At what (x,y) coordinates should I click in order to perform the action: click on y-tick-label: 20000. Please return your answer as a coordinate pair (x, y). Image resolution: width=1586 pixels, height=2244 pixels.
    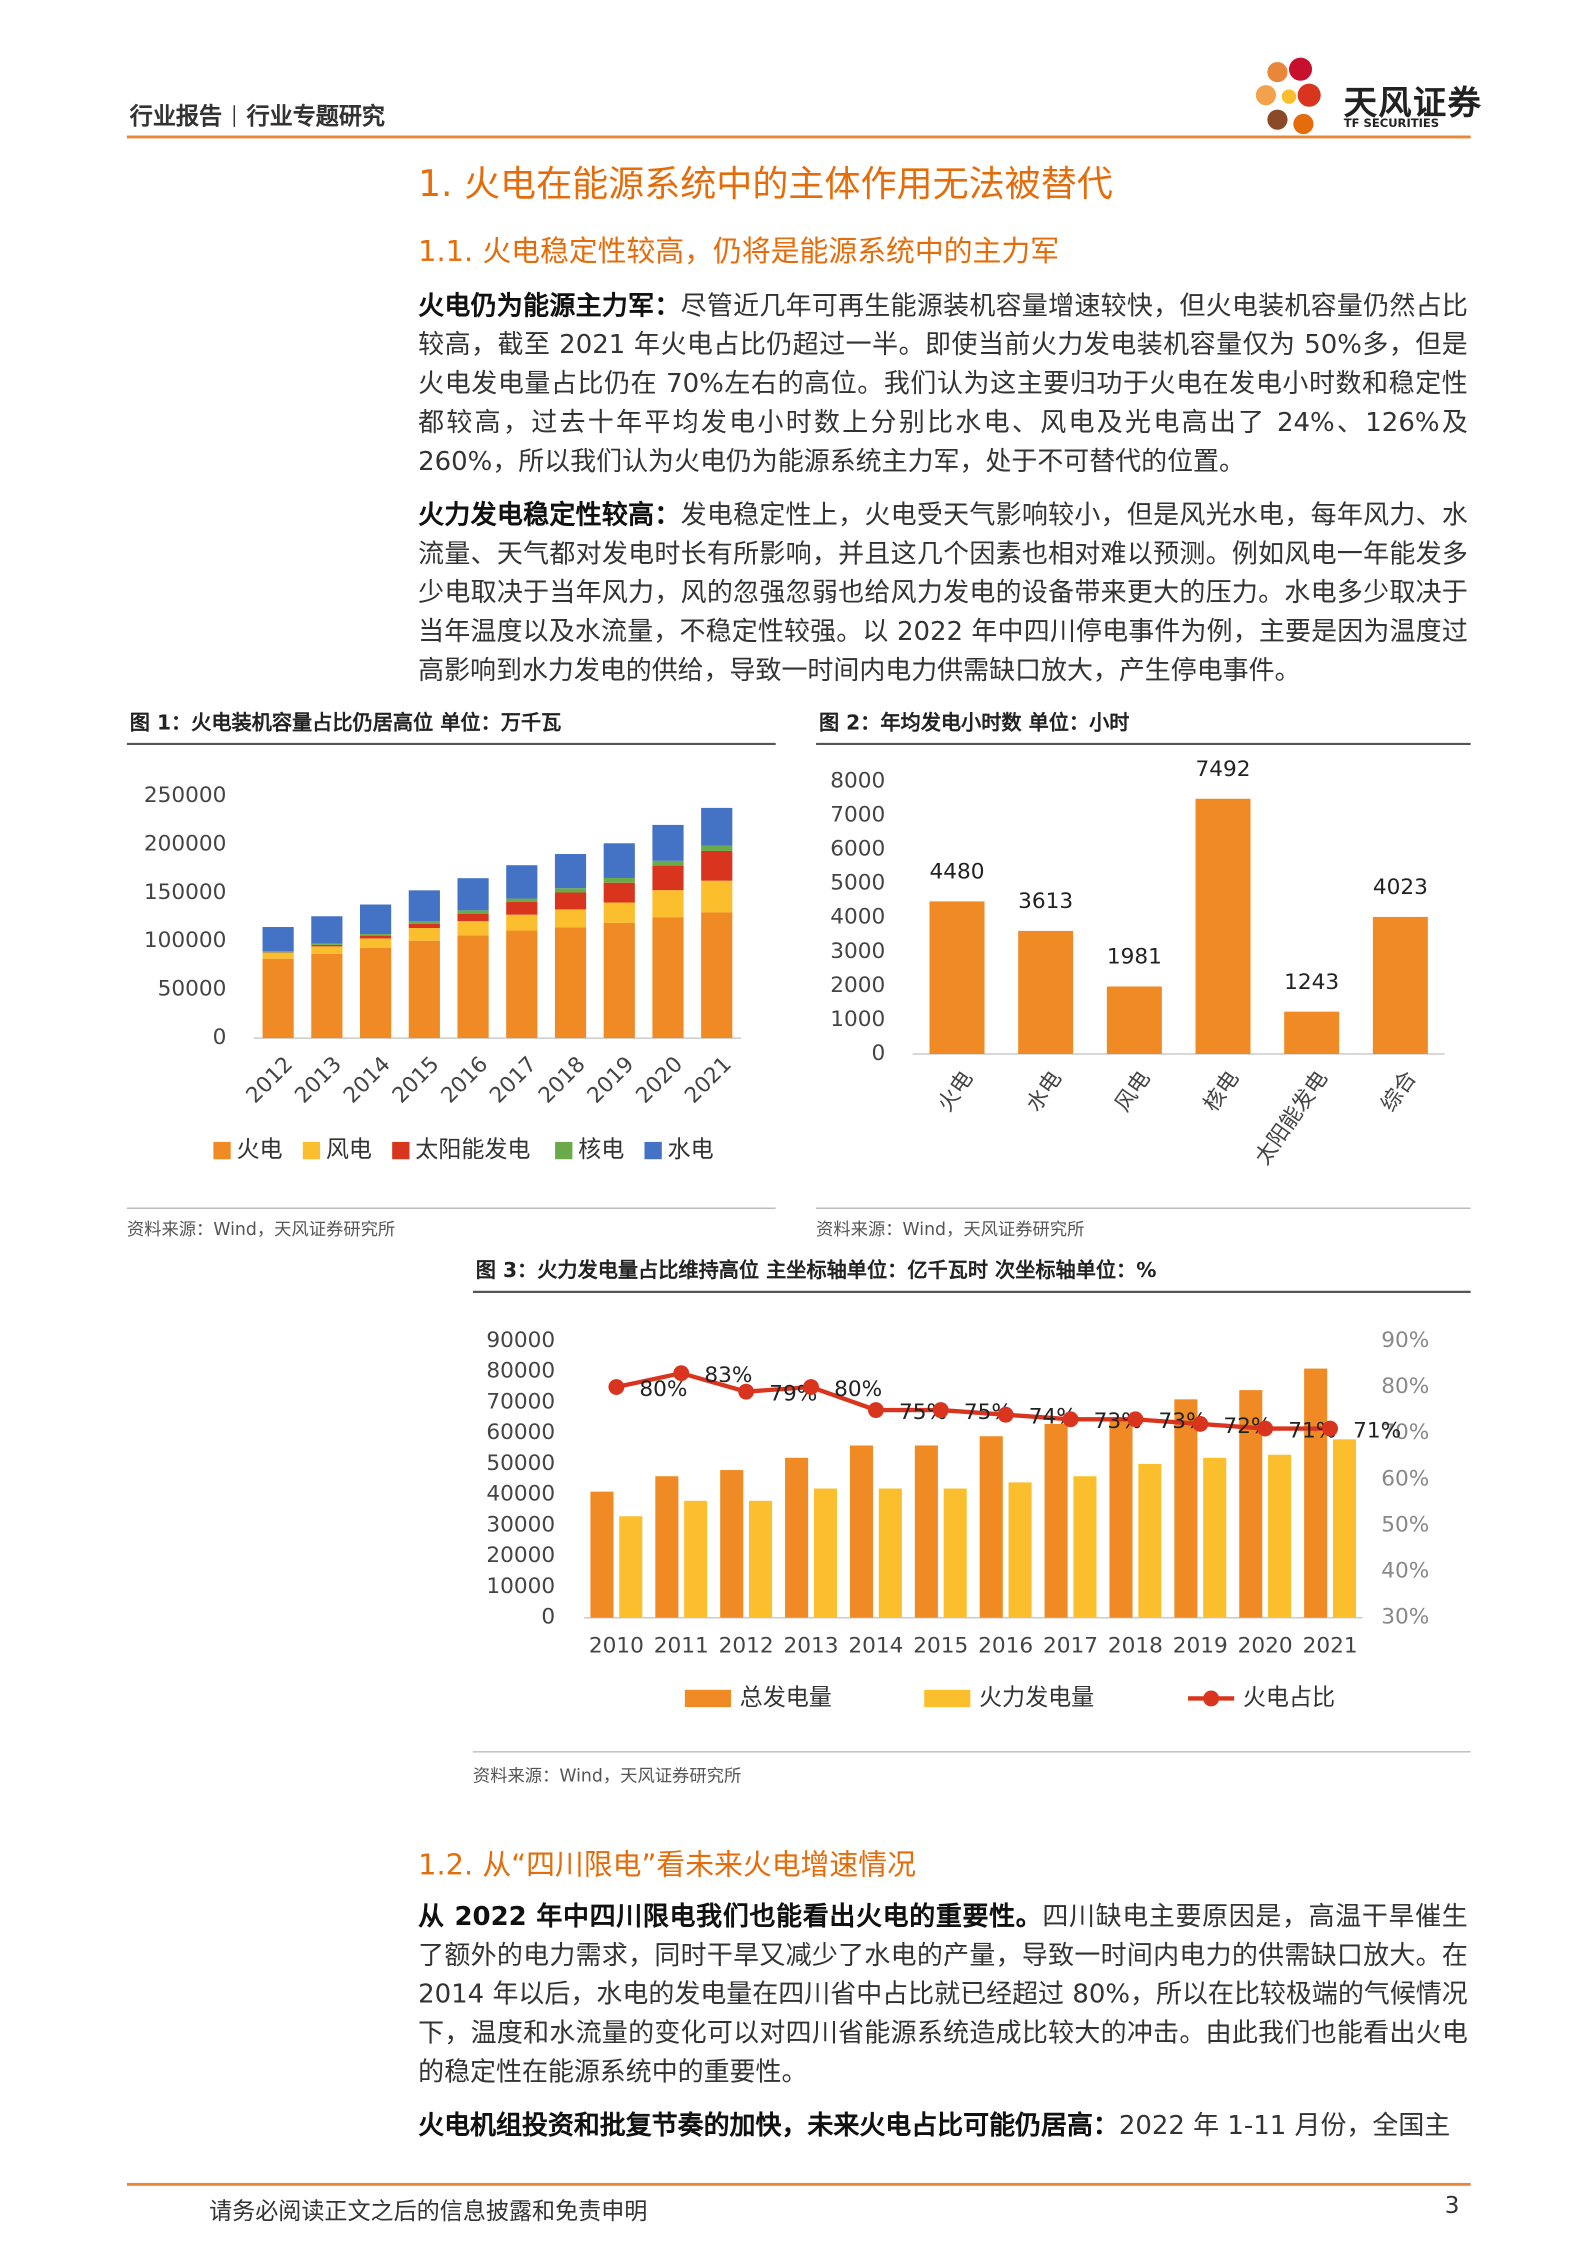
    Looking at the image, I should click on (520, 1555).